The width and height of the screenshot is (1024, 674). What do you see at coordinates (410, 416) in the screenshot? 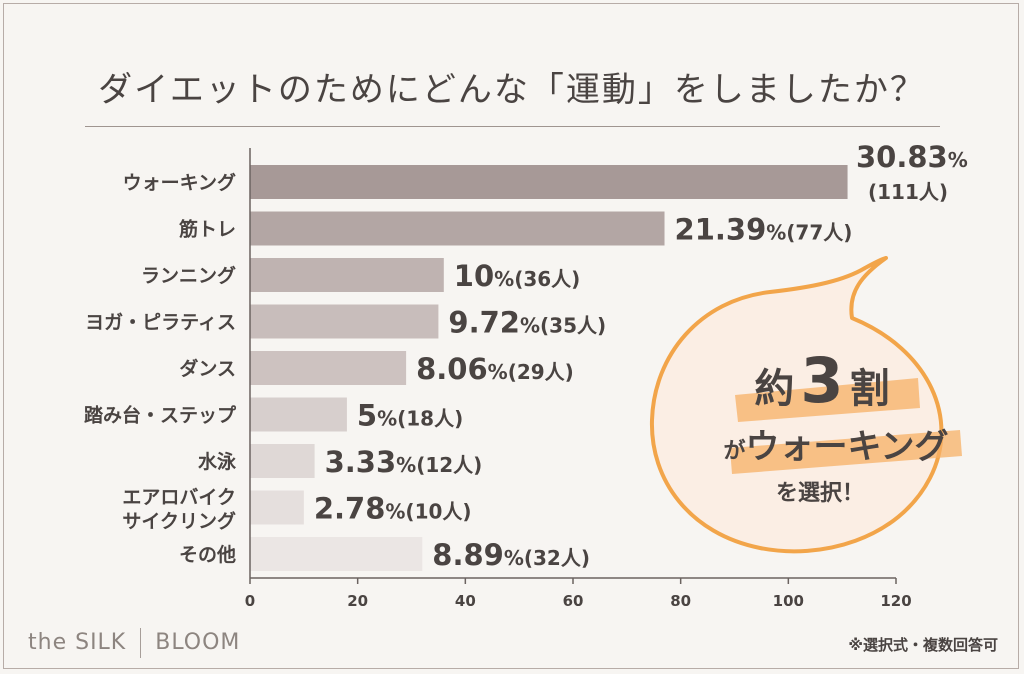
I see `data-label: 5%(18人)` at bounding box center [410, 416].